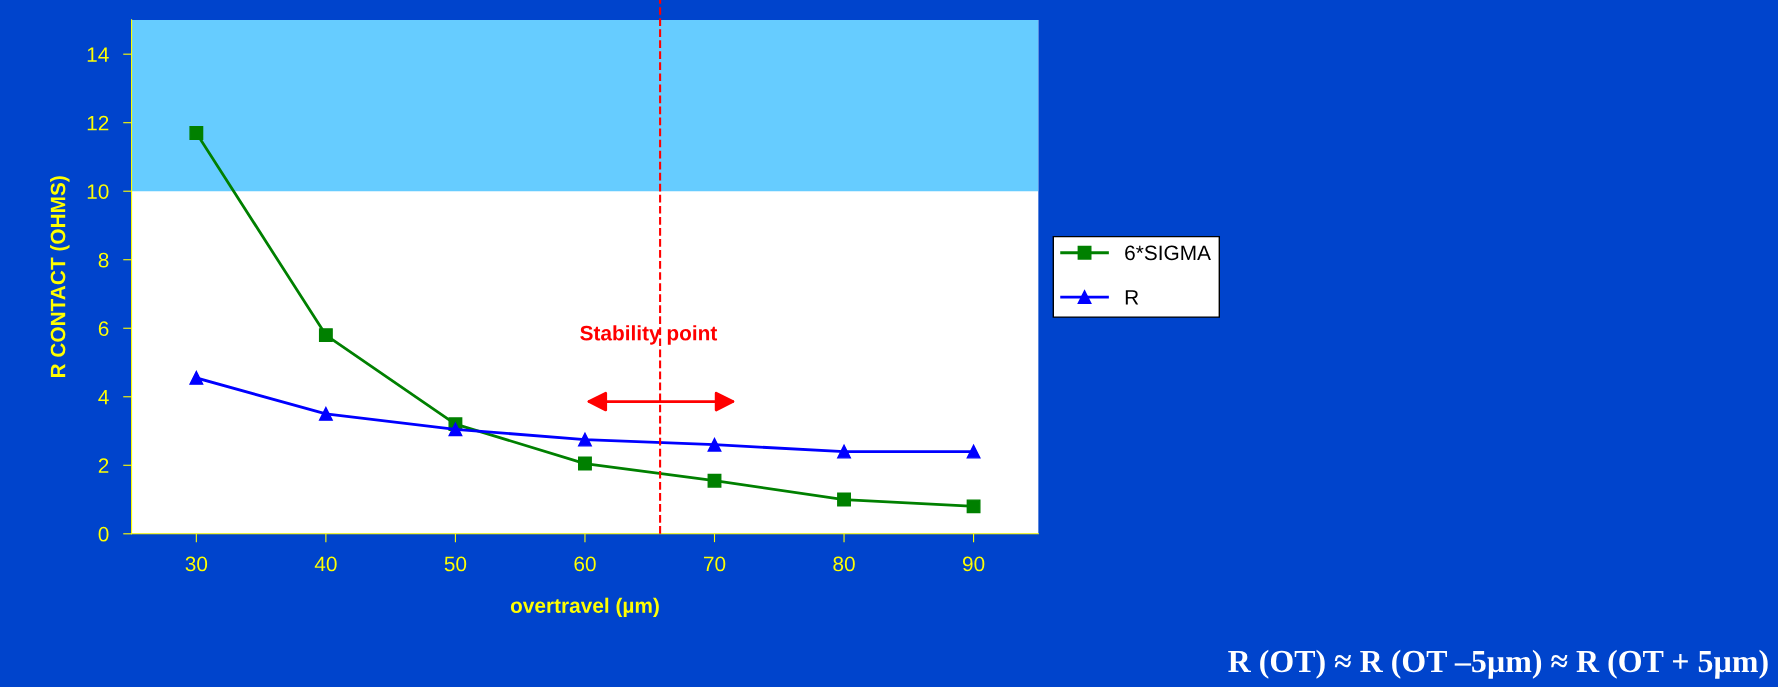  Describe the element at coordinates (98, 123) in the screenshot. I see `y-tick-label: 12` at that location.